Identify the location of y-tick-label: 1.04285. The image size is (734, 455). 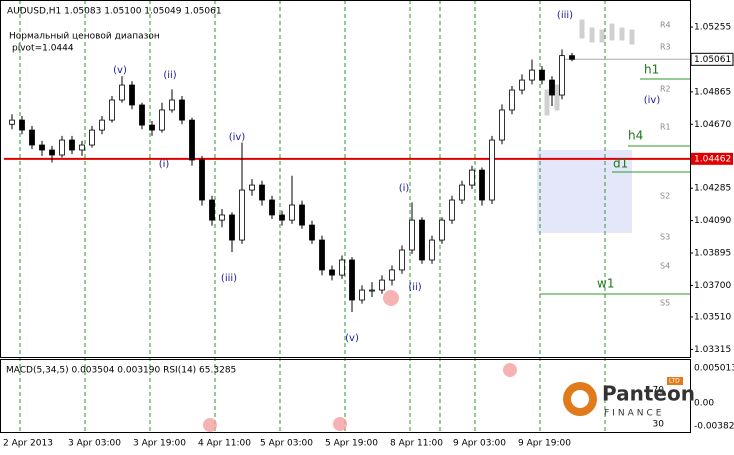
(712, 189).